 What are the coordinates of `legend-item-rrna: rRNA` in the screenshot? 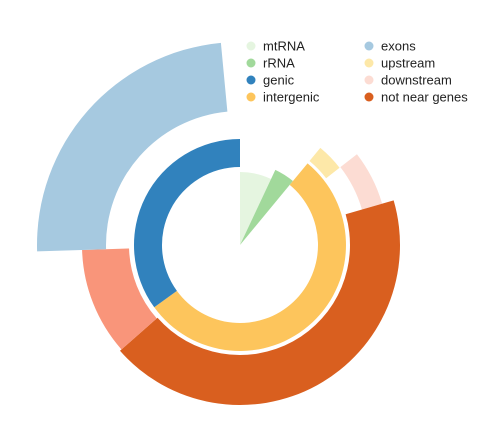 It's located at (270, 63).